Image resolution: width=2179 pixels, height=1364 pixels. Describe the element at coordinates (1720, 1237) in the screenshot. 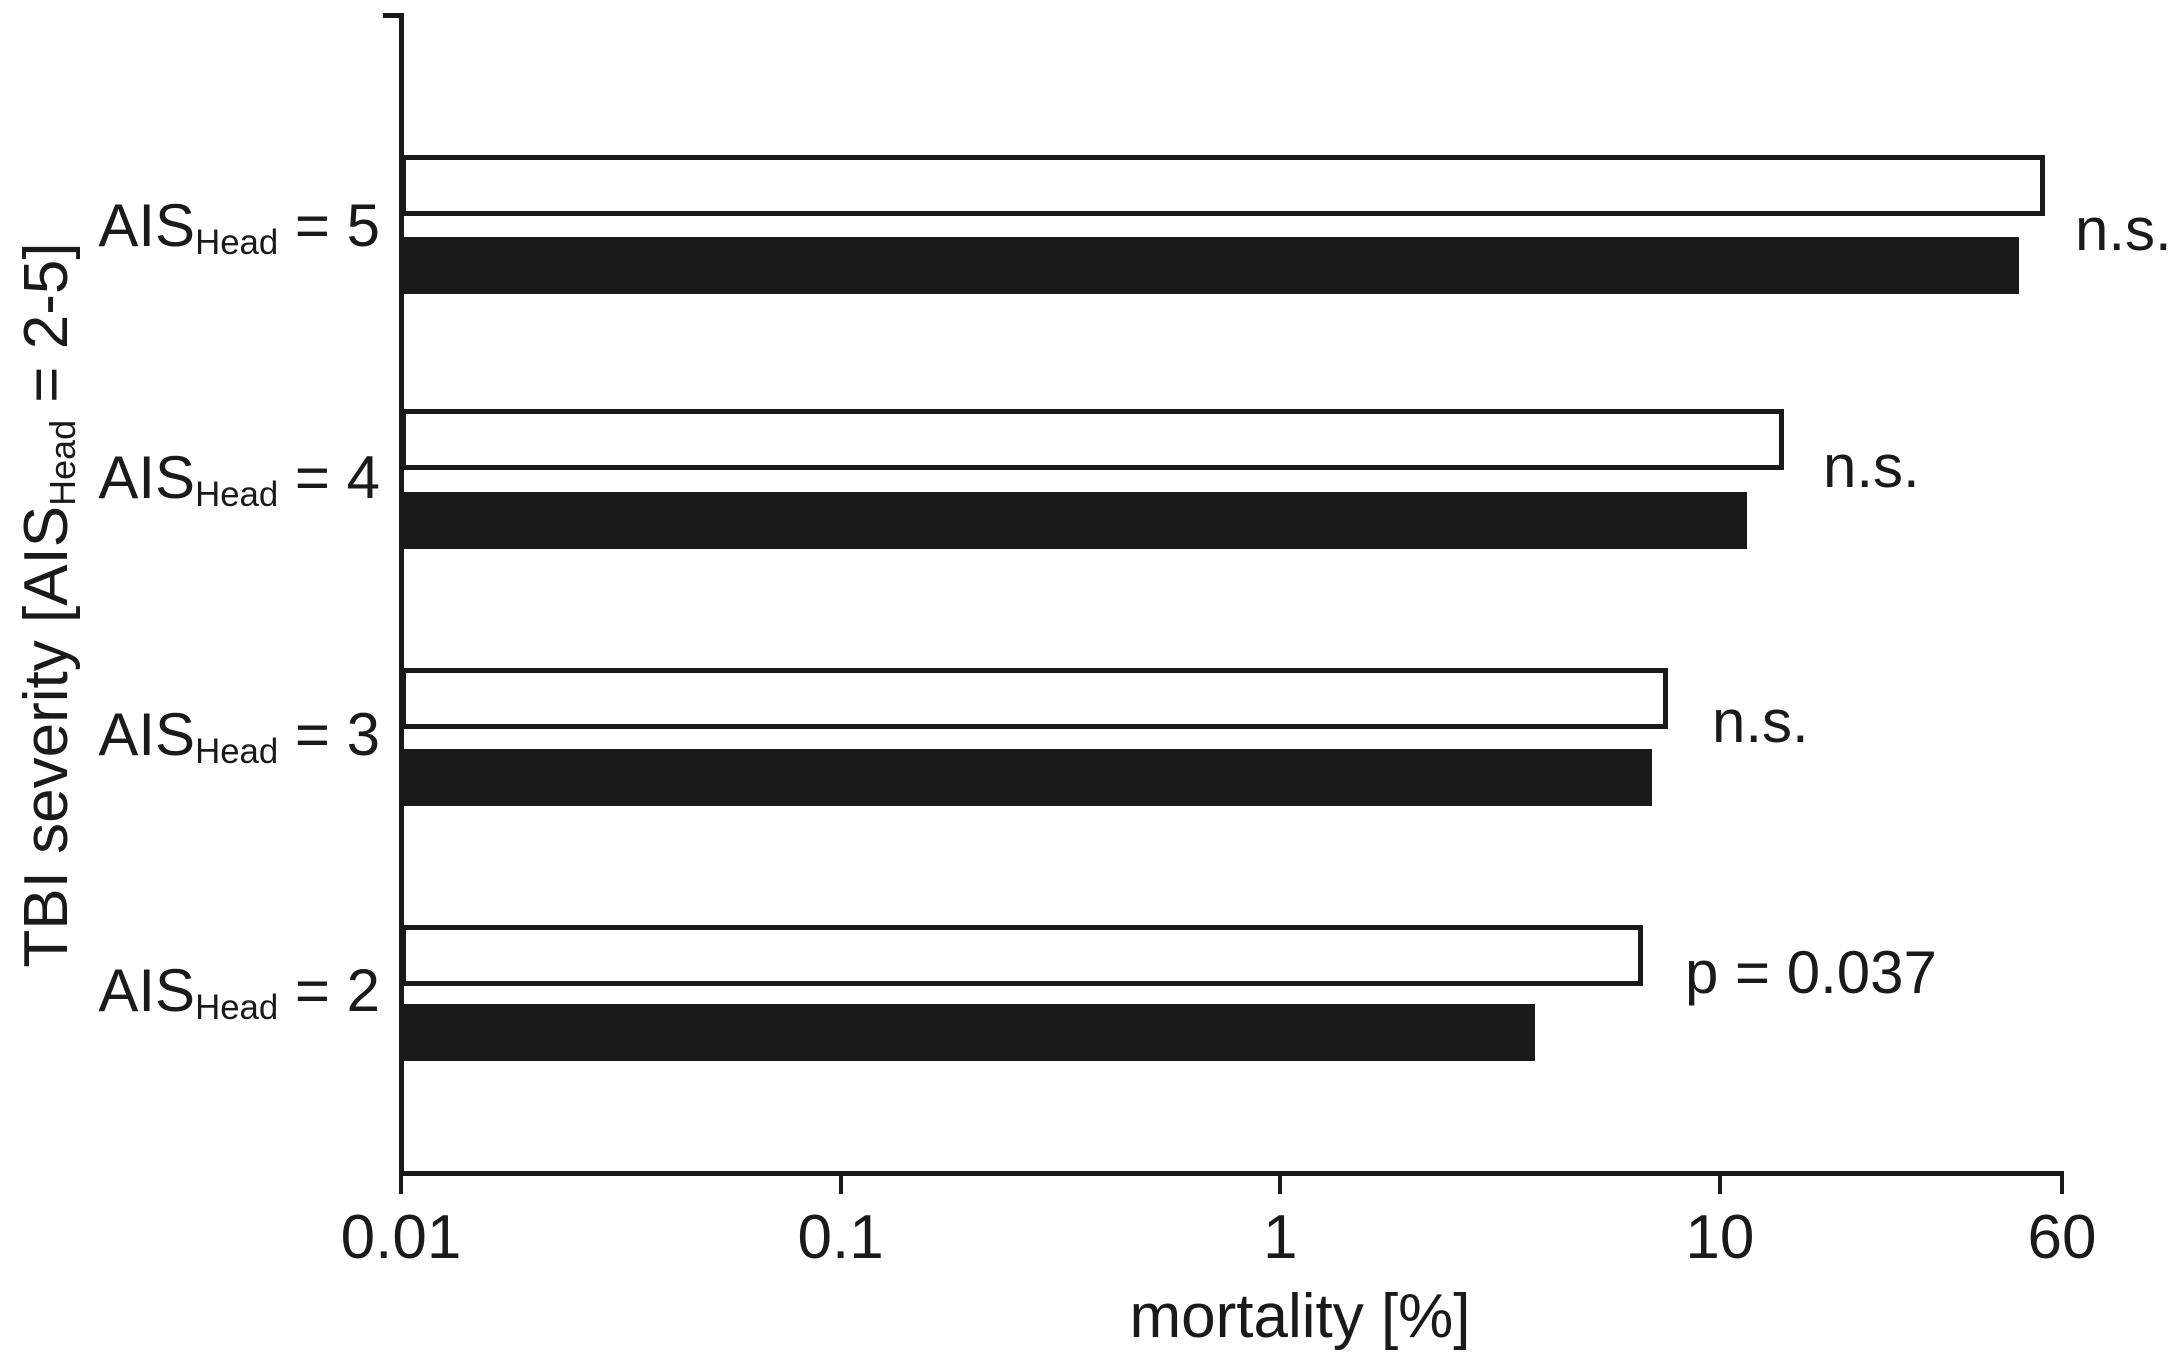

I see `x-tick-label-10: 10` at that location.